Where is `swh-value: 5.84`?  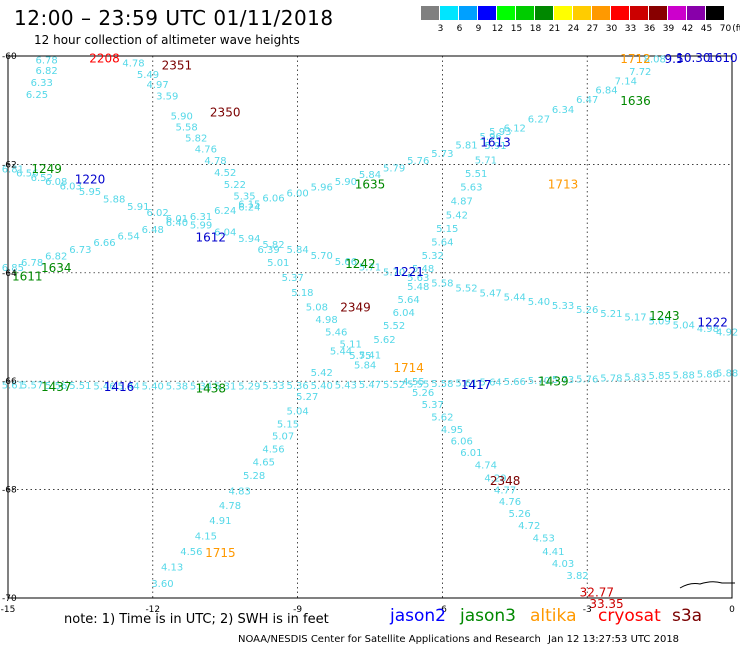
swh-value: 5.84 is located at coordinates (365, 365).